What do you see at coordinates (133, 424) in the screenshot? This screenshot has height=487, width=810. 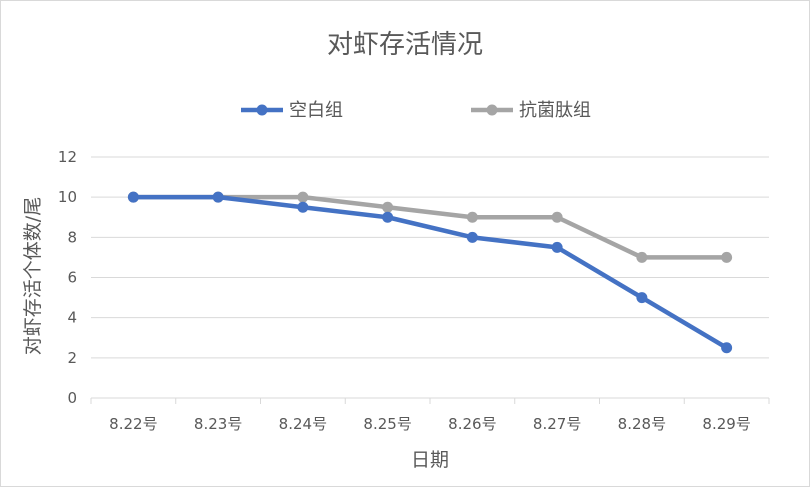 I see `x-tick-label: 8.22号` at bounding box center [133, 424].